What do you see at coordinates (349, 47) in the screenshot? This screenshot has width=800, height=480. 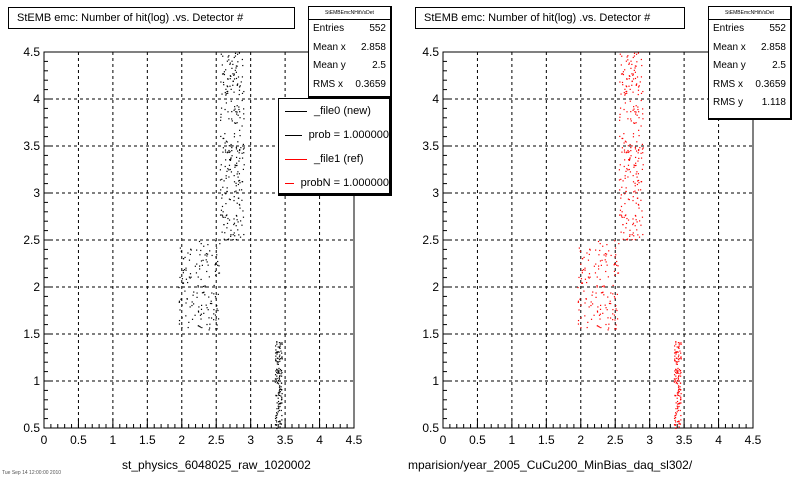 I see `stats-row-mean-x: Mean x 2.858` at bounding box center [349, 47].